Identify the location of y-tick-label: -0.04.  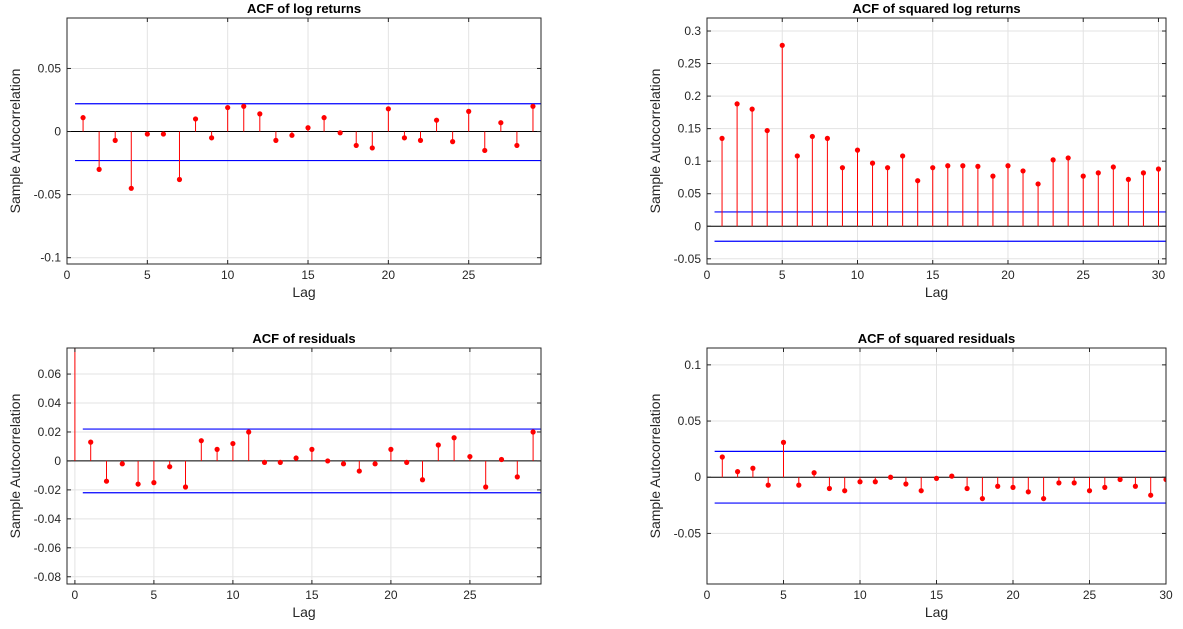
(48, 519).